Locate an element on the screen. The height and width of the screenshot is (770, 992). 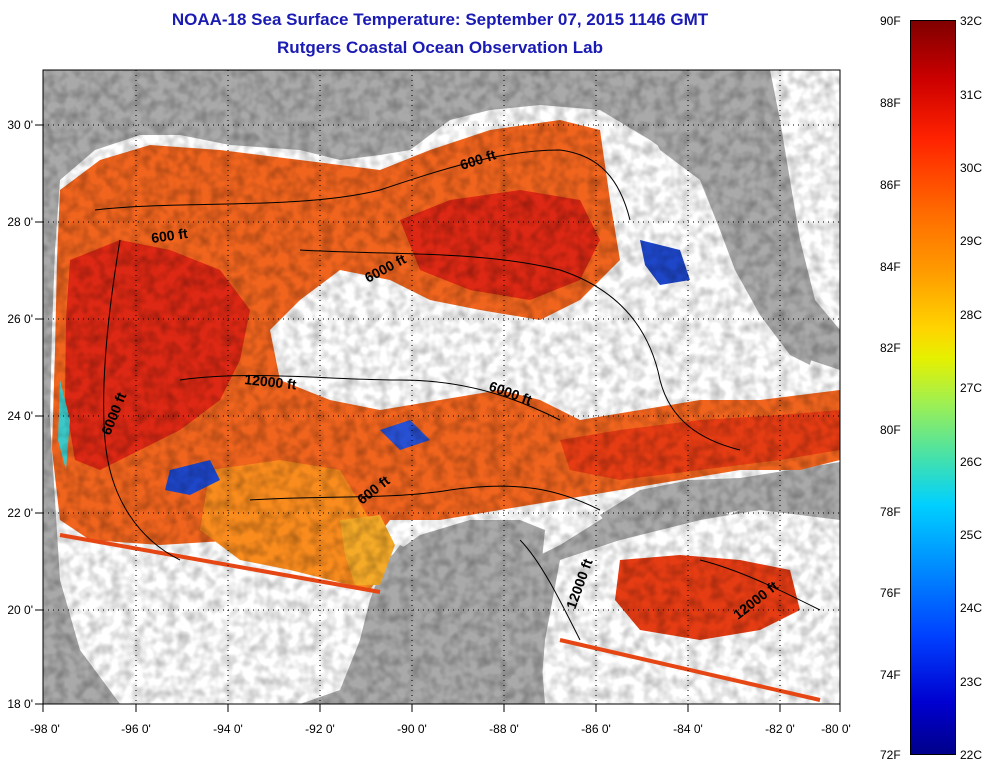
colorbar-f-label: 84F is located at coordinates (890, 267).